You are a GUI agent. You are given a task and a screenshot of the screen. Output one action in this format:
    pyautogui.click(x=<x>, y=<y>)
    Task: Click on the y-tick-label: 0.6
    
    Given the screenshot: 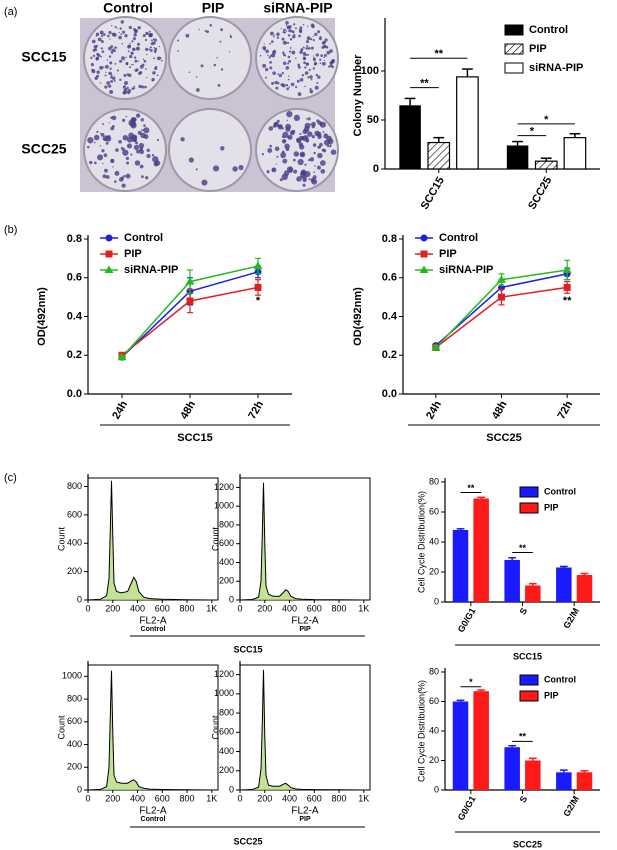 What is the action you would take?
    pyautogui.click(x=74, y=278)
    